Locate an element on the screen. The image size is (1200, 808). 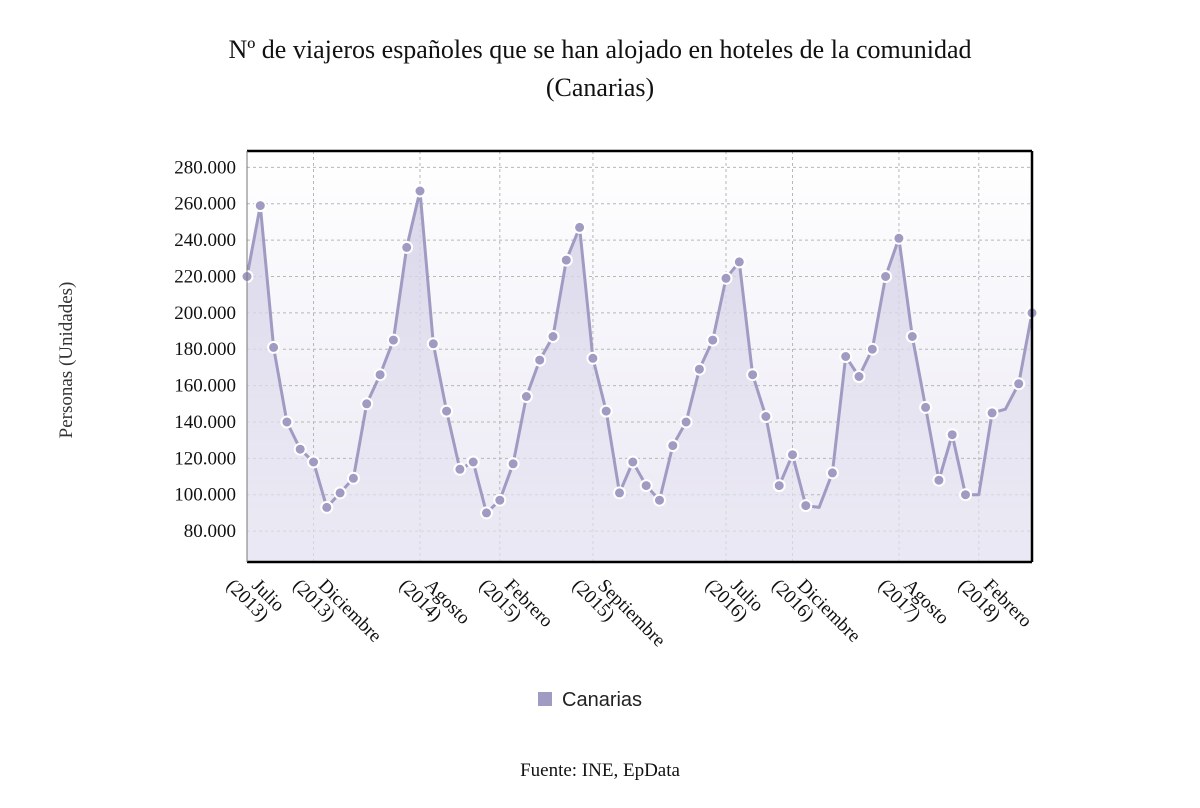
y-tick-label: 280.000 is located at coordinates (205, 167).